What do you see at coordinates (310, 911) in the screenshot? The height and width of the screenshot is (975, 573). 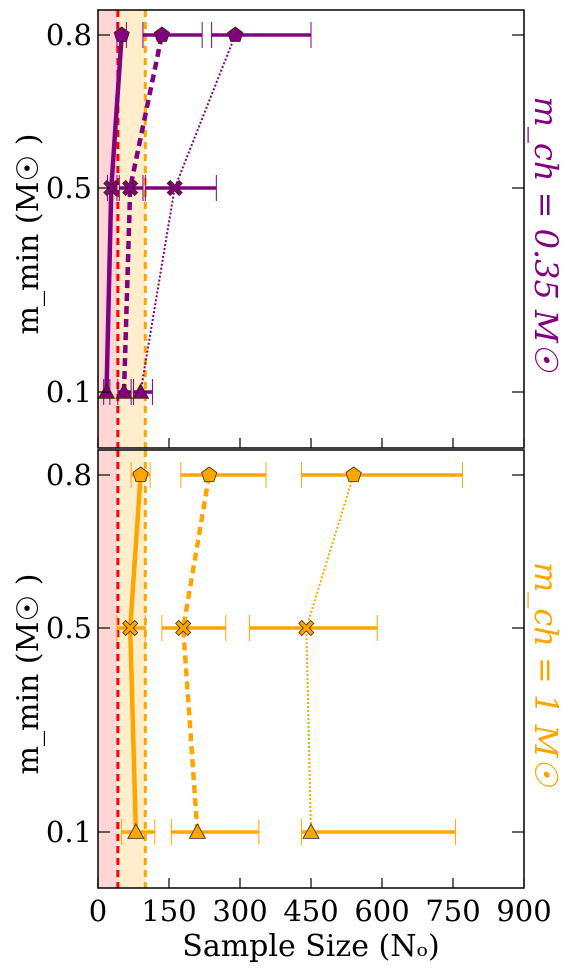 I see `x-tick-label: 450` at bounding box center [310, 911].